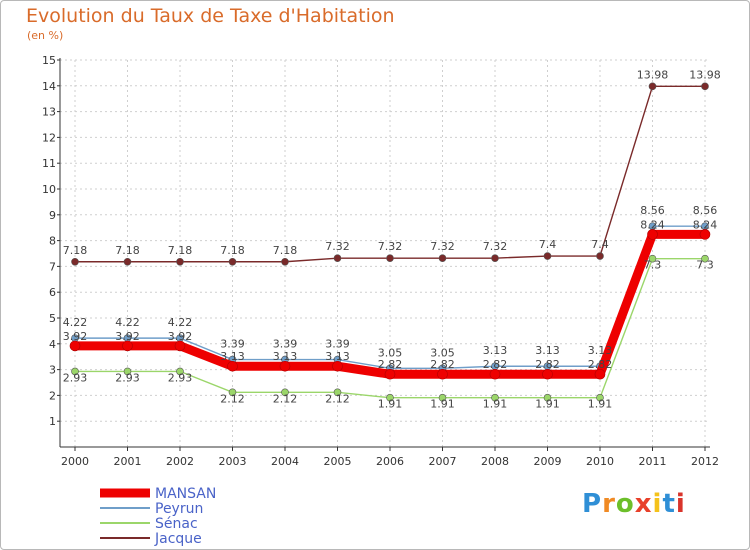 The width and height of the screenshot is (750, 550). I want to click on x-tick-label: 2009, so click(548, 461).